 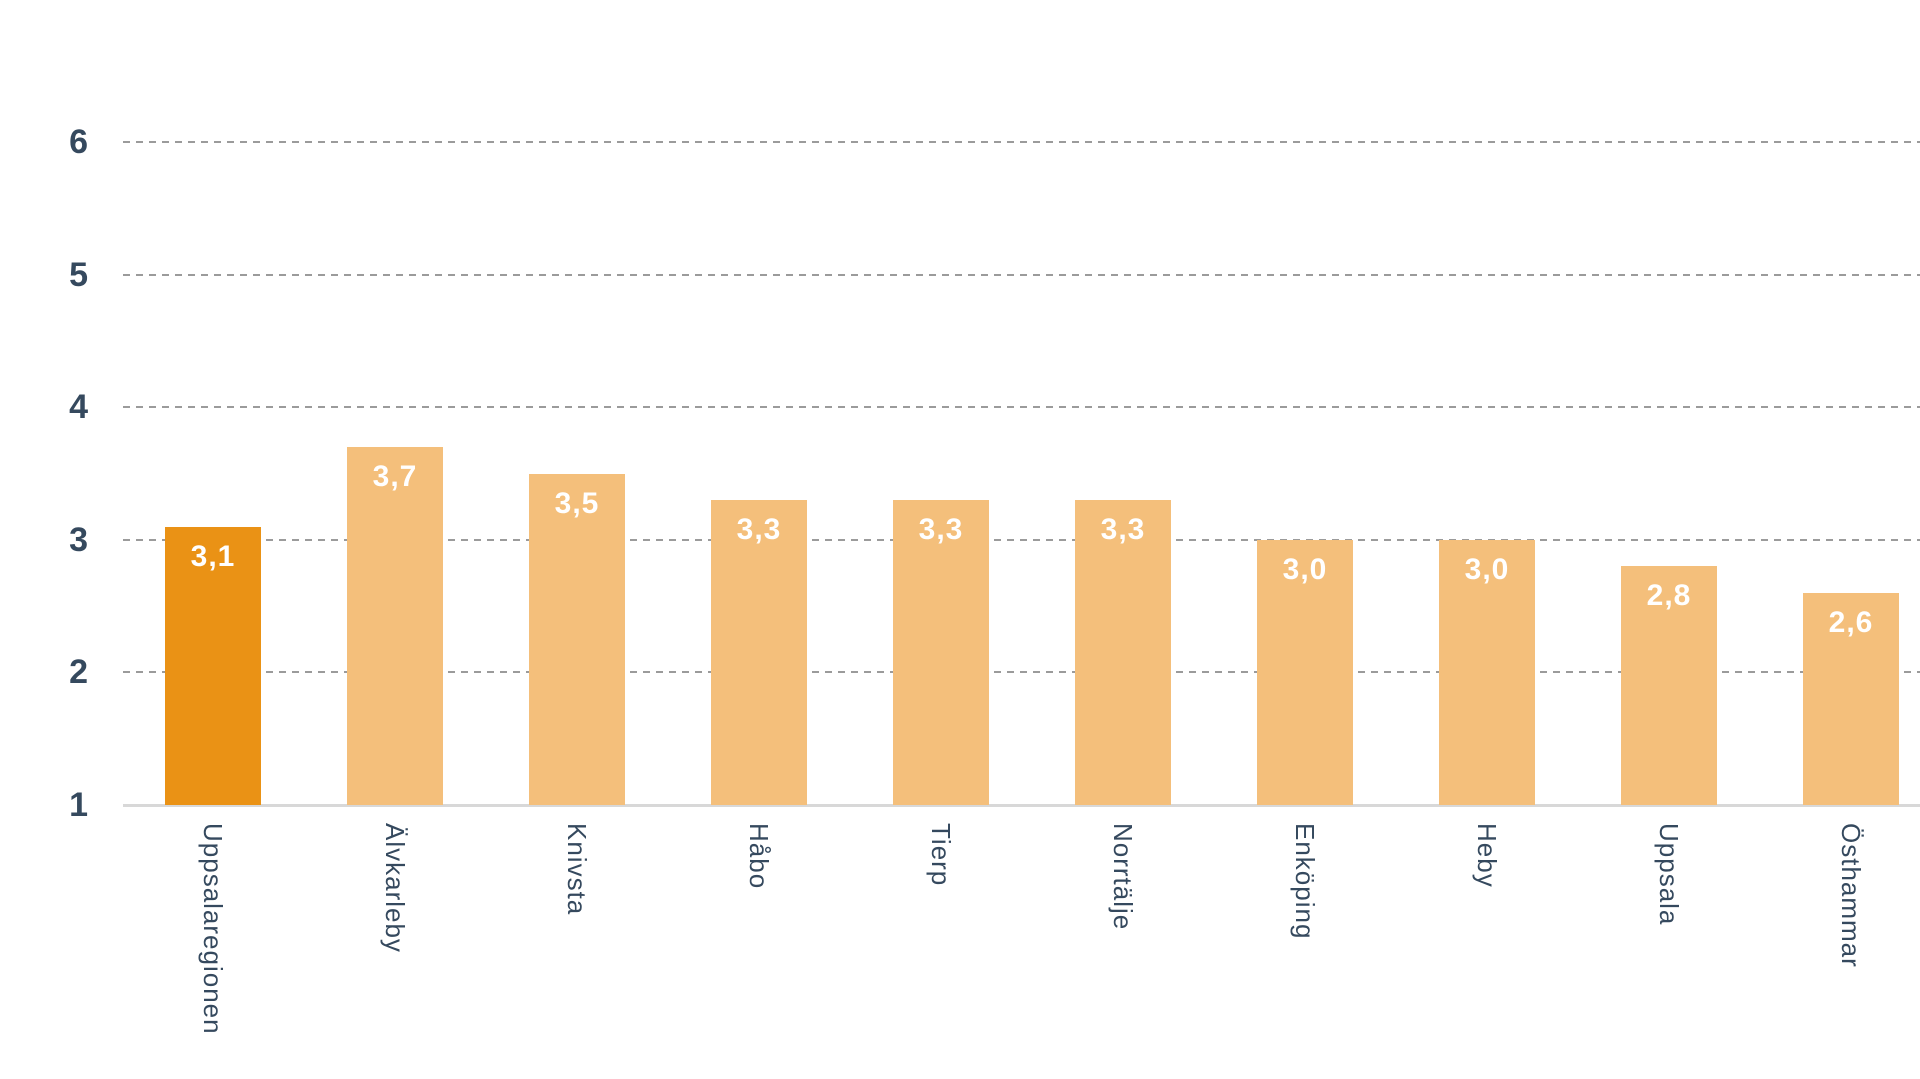 What do you see at coordinates (1669, 874) in the screenshot?
I see `x-category-label: Uppsala` at bounding box center [1669, 874].